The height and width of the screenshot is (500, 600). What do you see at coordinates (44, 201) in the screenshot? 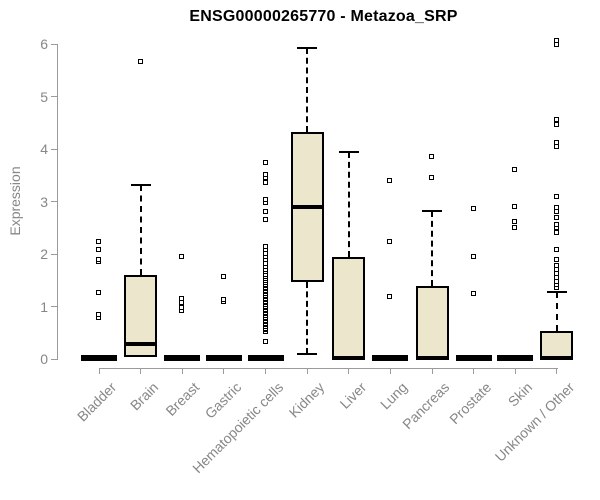
I see `y-axis-tick-label: 3` at bounding box center [44, 201].